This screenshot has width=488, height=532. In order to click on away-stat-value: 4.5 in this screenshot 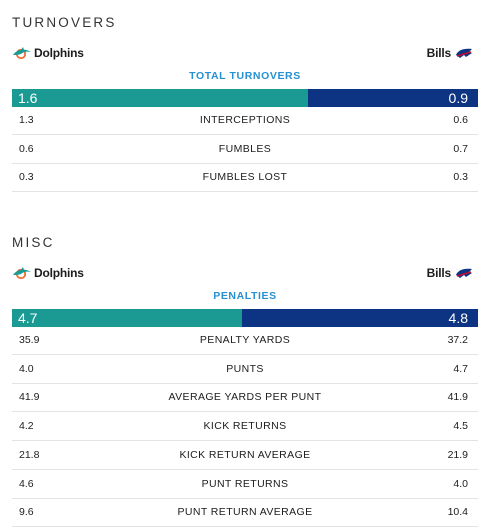, I will do `click(460, 426)`.